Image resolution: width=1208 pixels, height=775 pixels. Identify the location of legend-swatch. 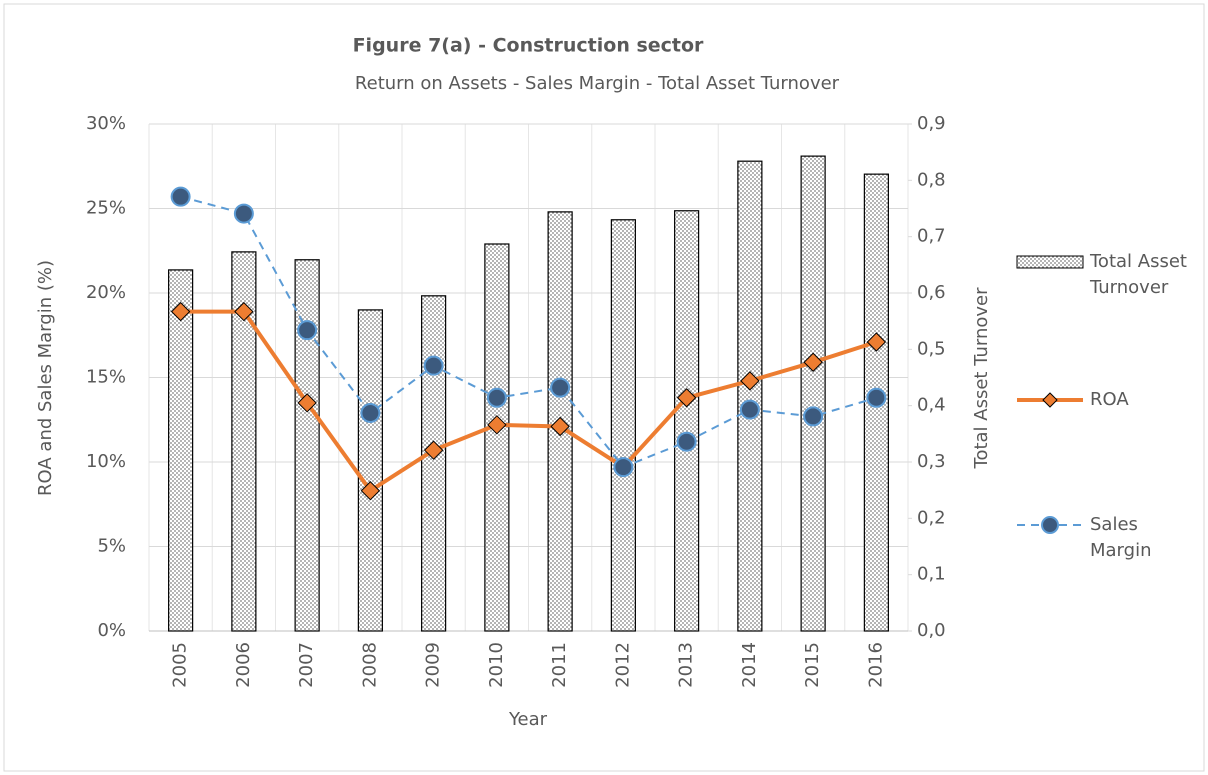
(1050, 262).